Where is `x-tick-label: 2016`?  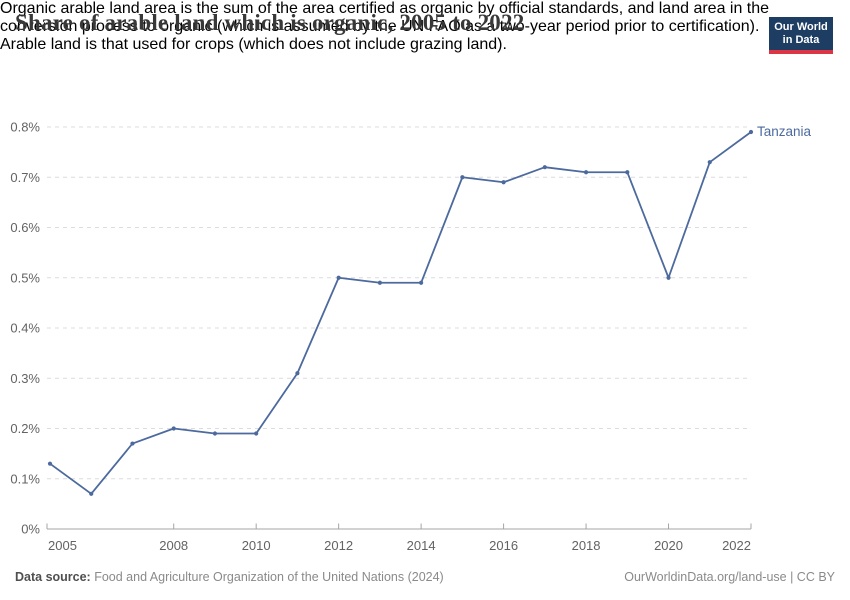
x-tick-label: 2016 is located at coordinates (503, 545).